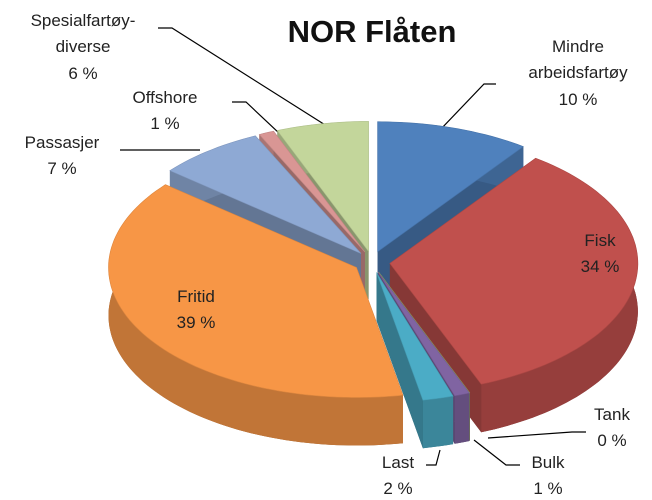 This screenshot has height=500, width=652. What do you see at coordinates (196, 296) in the screenshot?
I see `category-label: Fritid` at bounding box center [196, 296].